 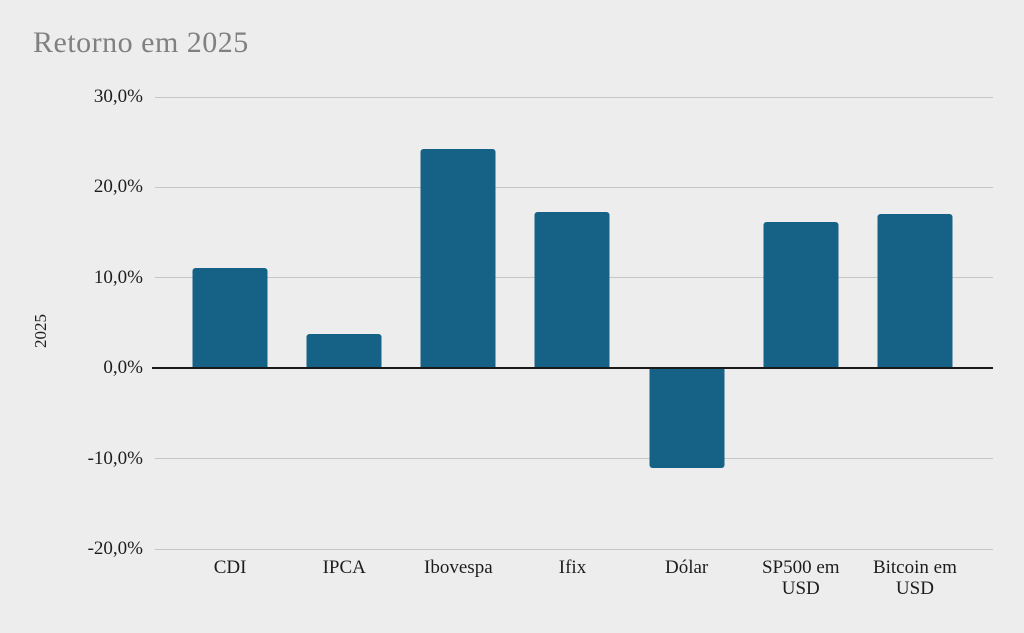 What do you see at coordinates (344, 323) in the screenshot?
I see `bar-slot-ipca` at bounding box center [344, 323].